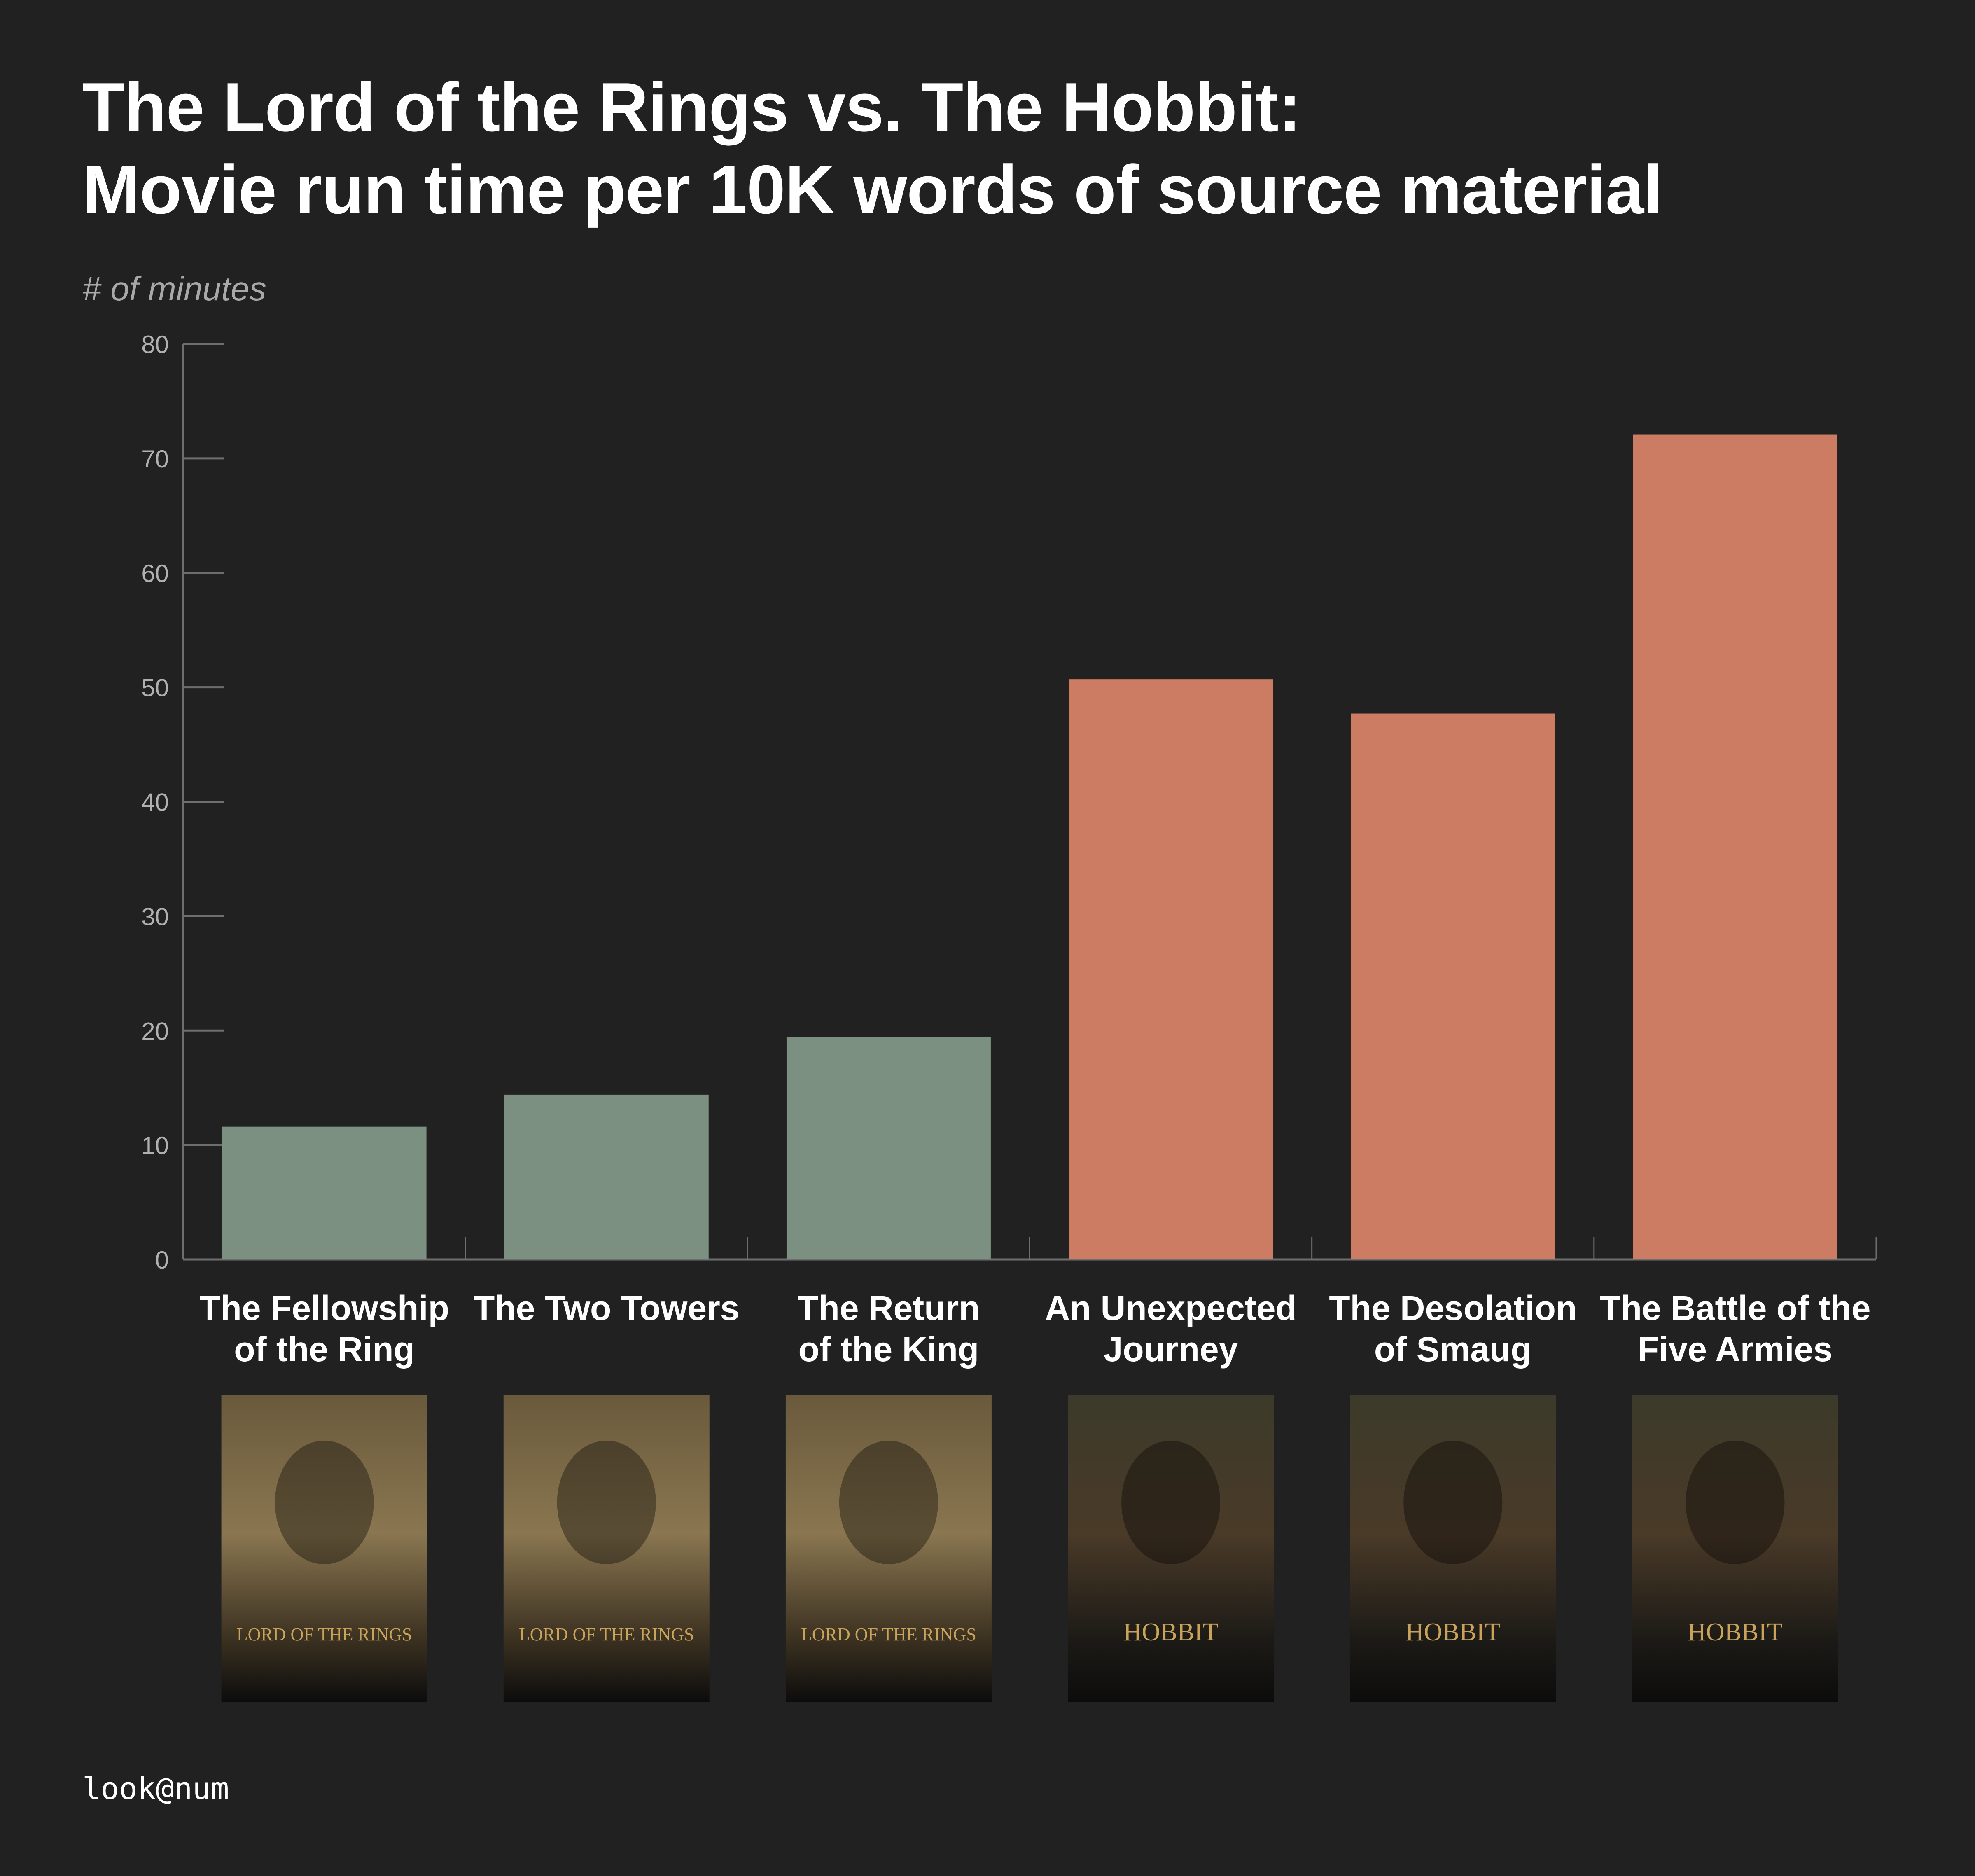 The height and width of the screenshot is (1876, 1975). I want to click on fellowship-poster-icon, so click(324, 1548).